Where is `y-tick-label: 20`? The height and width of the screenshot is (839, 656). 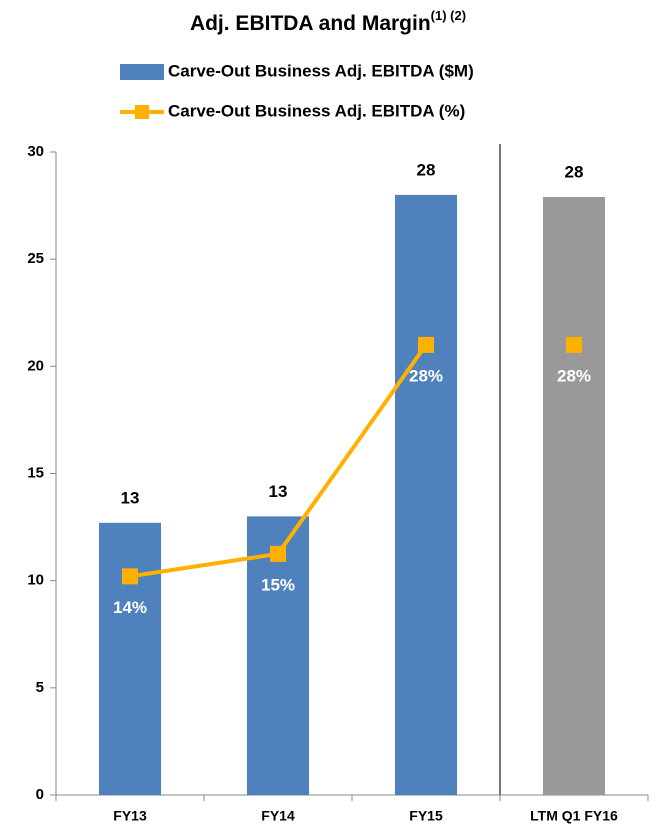 y-tick-label: 20 is located at coordinates (35, 365).